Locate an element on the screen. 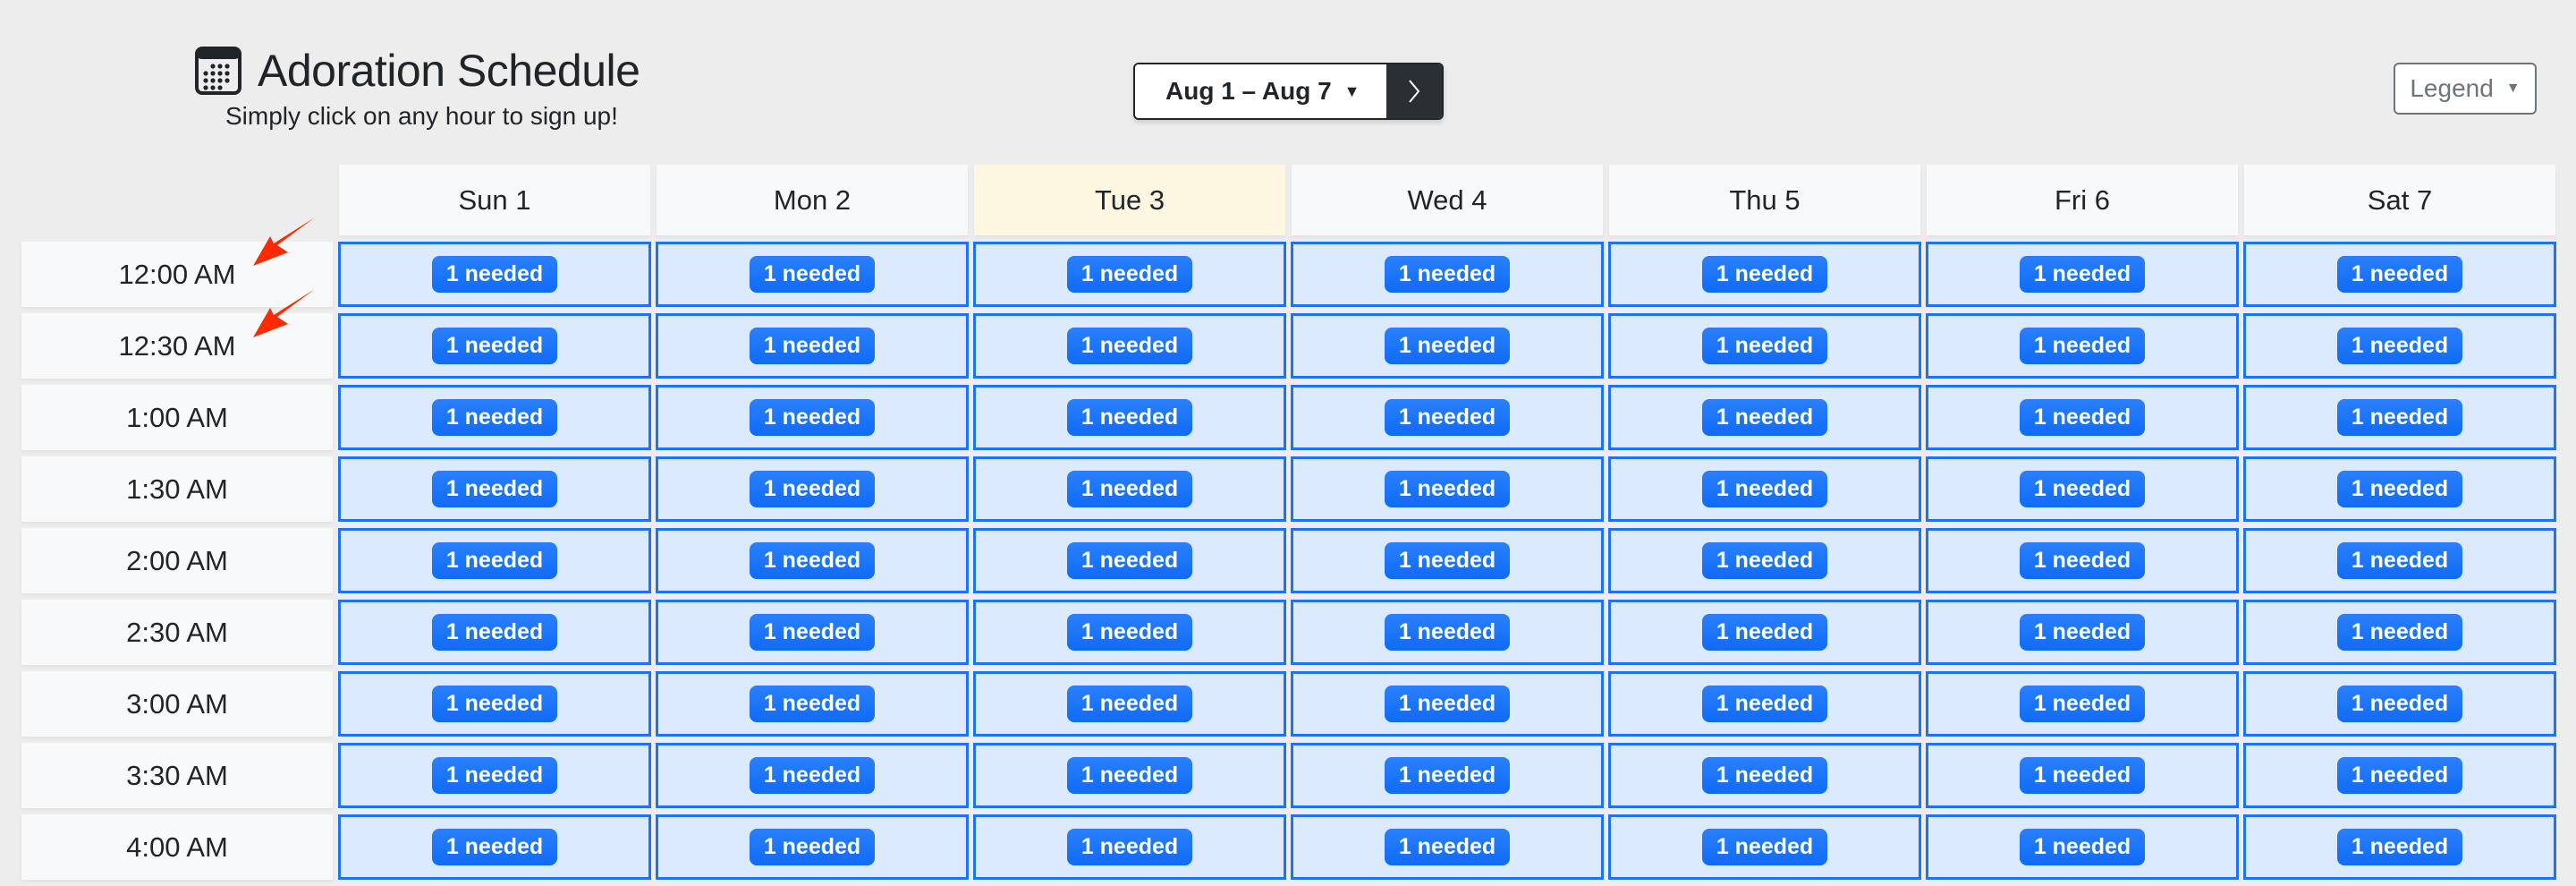 The height and width of the screenshot is (886, 2576). next-week-button is located at coordinates (1414, 91).